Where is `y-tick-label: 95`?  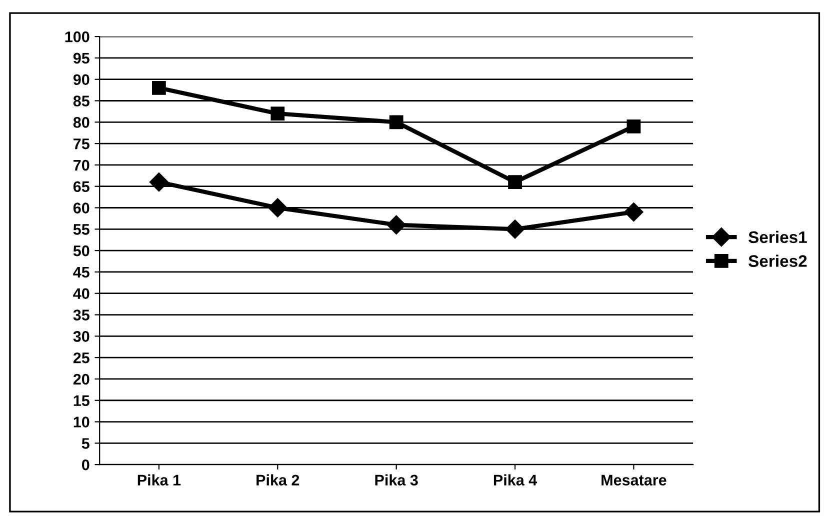 y-tick-label: 95 is located at coordinates (81, 58).